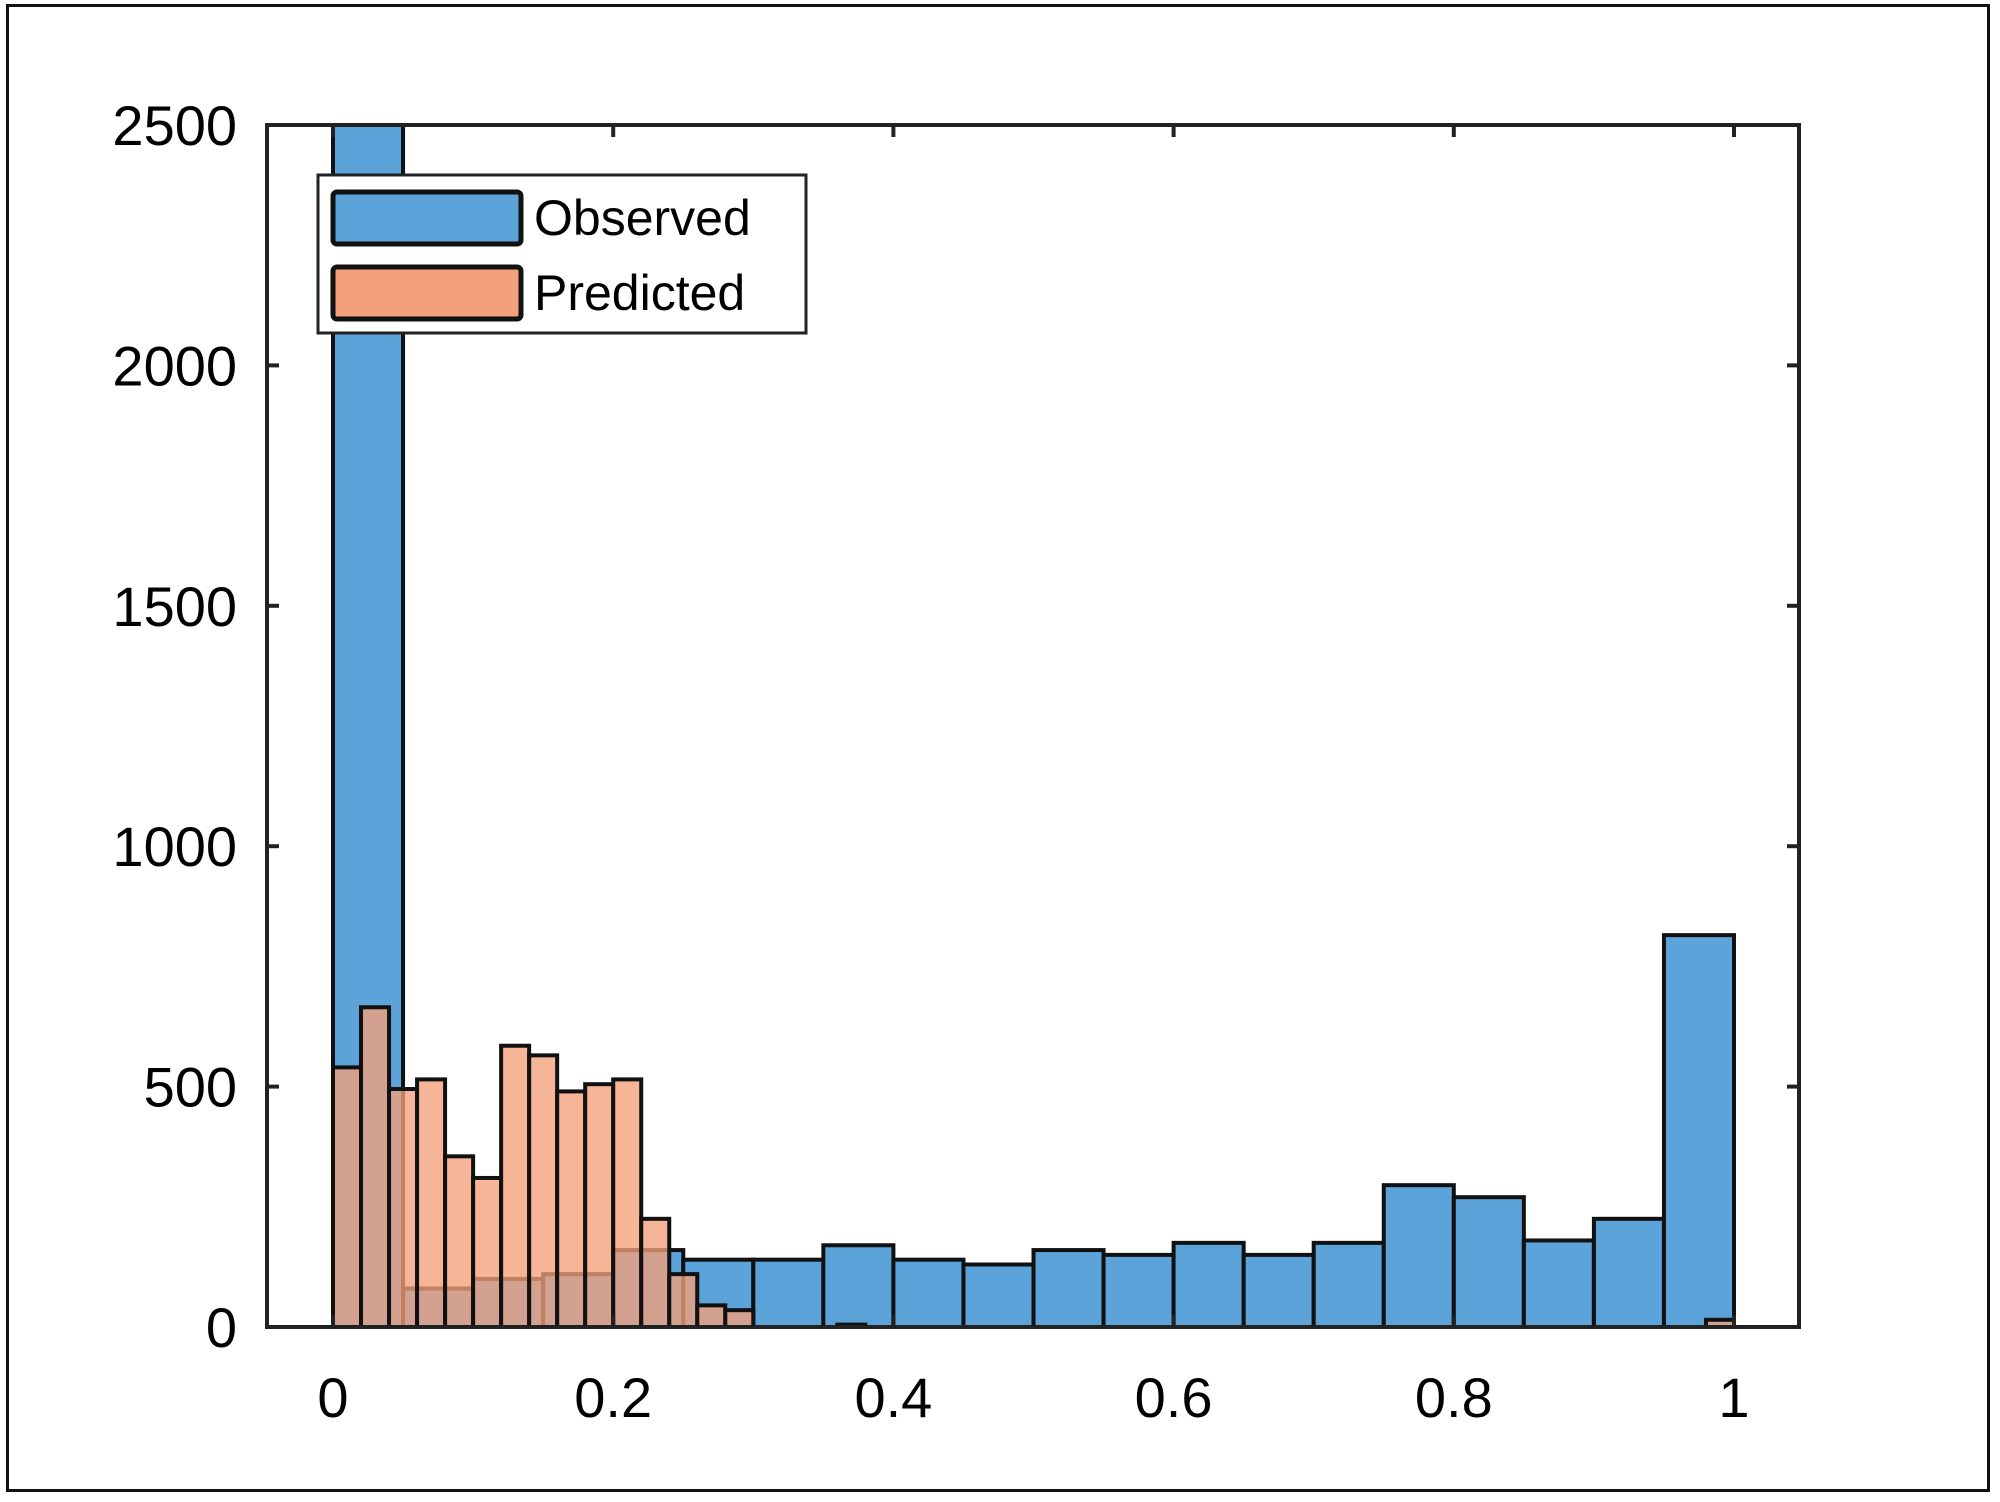 This screenshot has height=1502, width=2000. Describe the element at coordinates (174, 606) in the screenshot. I see `y-tick-label: 1500` at that location.